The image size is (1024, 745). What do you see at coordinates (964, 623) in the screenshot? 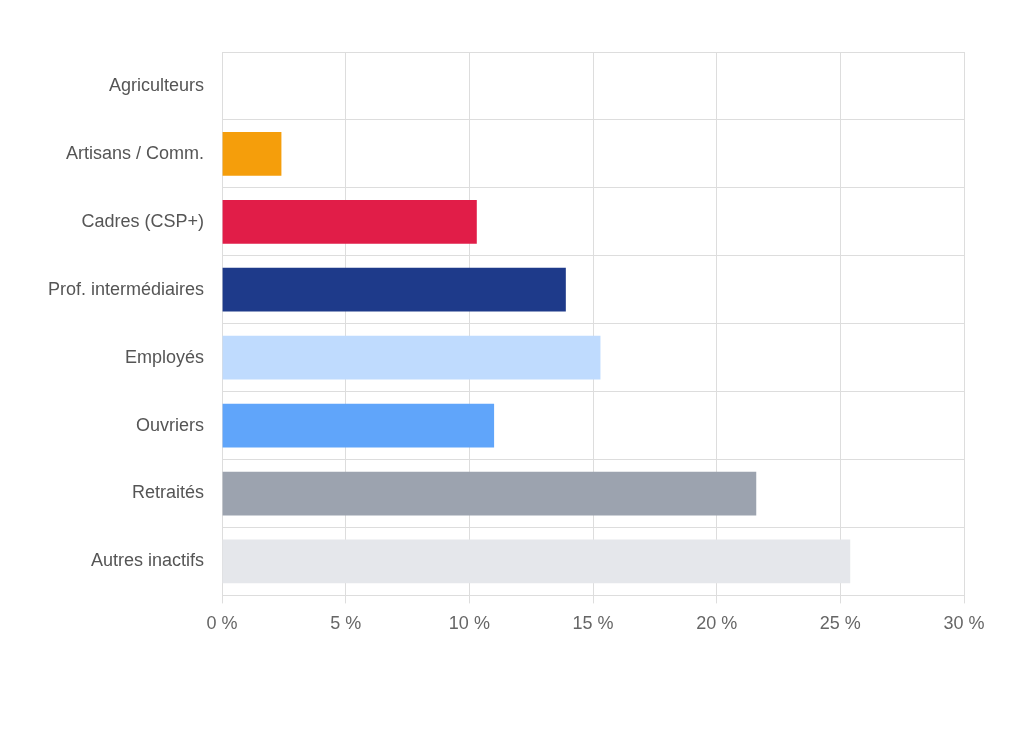
I see `x-tick-label: 30 %` at bounding box center [964, 623].